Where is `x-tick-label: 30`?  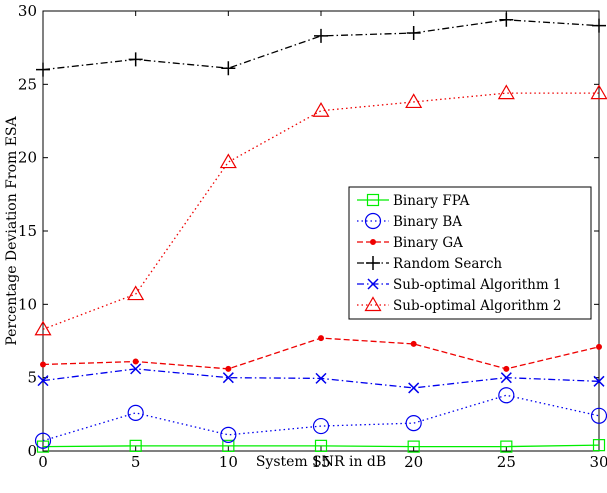
x-tick-label: 30 is located at coordinates (598, 462).